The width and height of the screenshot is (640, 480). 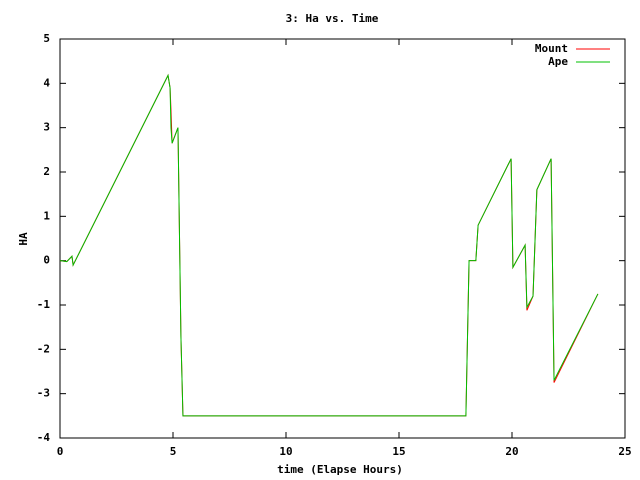 I want to click on x-tick-label: 15, so click(x=398, y=451).